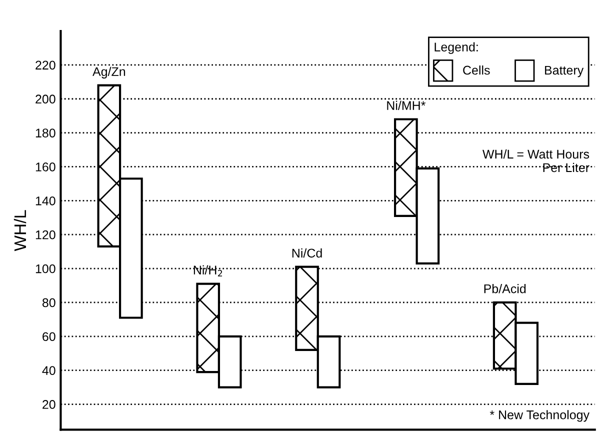 This screenshot has width=607, height=443. Describe the element at coordinates (49, 404) in the screenshot. I see `y-tick-label: 20` at that location.